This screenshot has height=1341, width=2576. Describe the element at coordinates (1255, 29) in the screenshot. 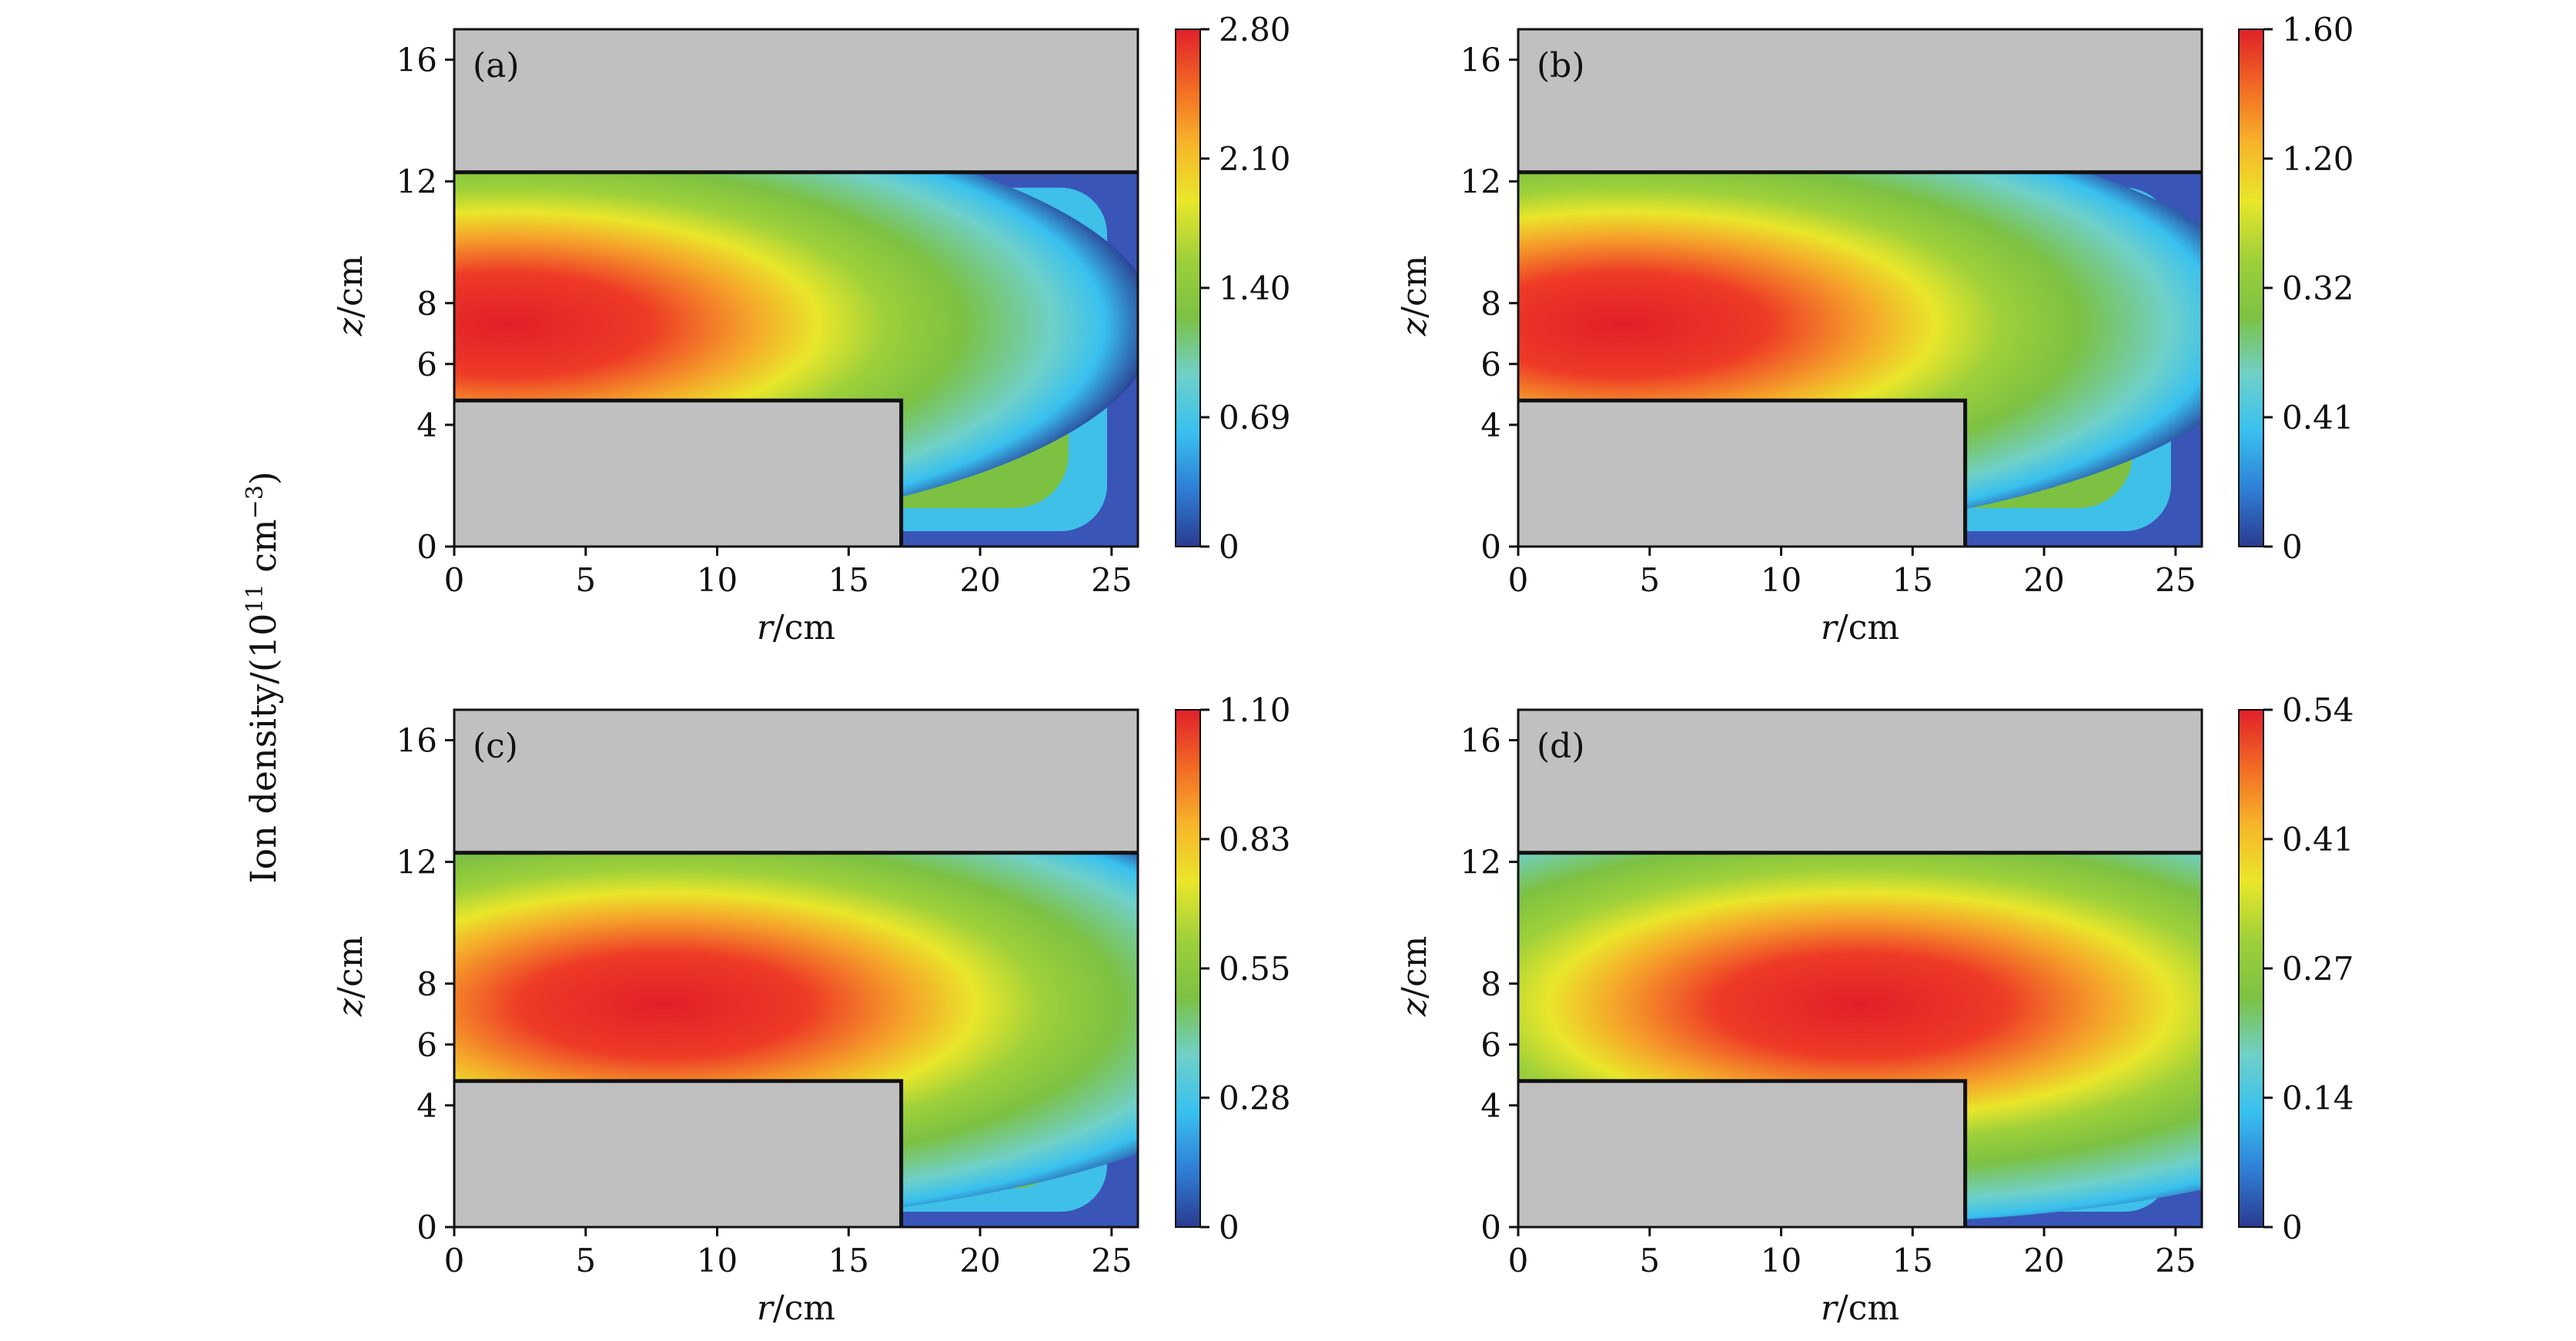

I see `colorbar-tick-label: 2.80` at that location.